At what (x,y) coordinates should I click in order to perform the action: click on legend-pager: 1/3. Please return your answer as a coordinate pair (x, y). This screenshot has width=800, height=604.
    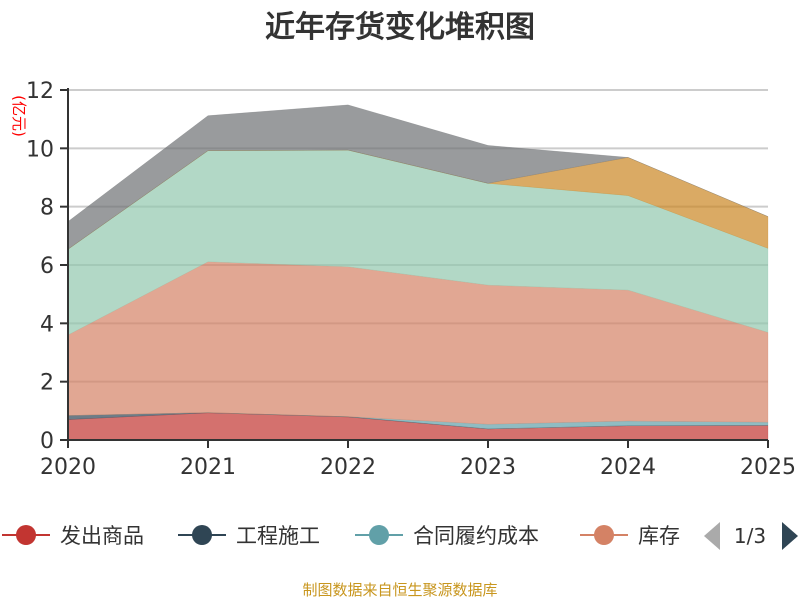
    Looking at the image, I should click on (751, 536).